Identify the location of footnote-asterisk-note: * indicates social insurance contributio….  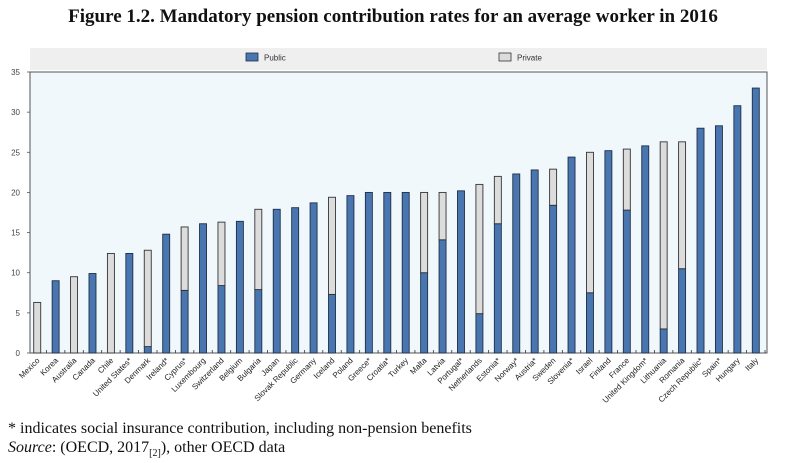
(240, 428).